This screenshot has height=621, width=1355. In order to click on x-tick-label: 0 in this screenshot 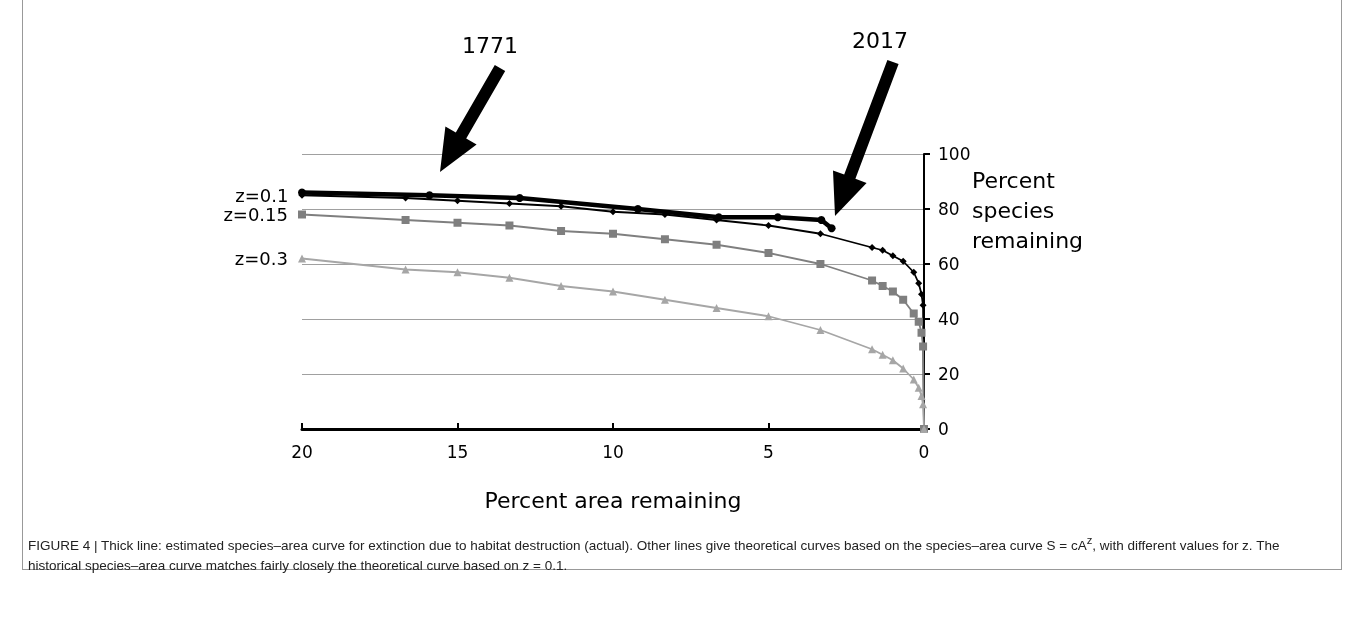, I will do `click(924, 451)`.